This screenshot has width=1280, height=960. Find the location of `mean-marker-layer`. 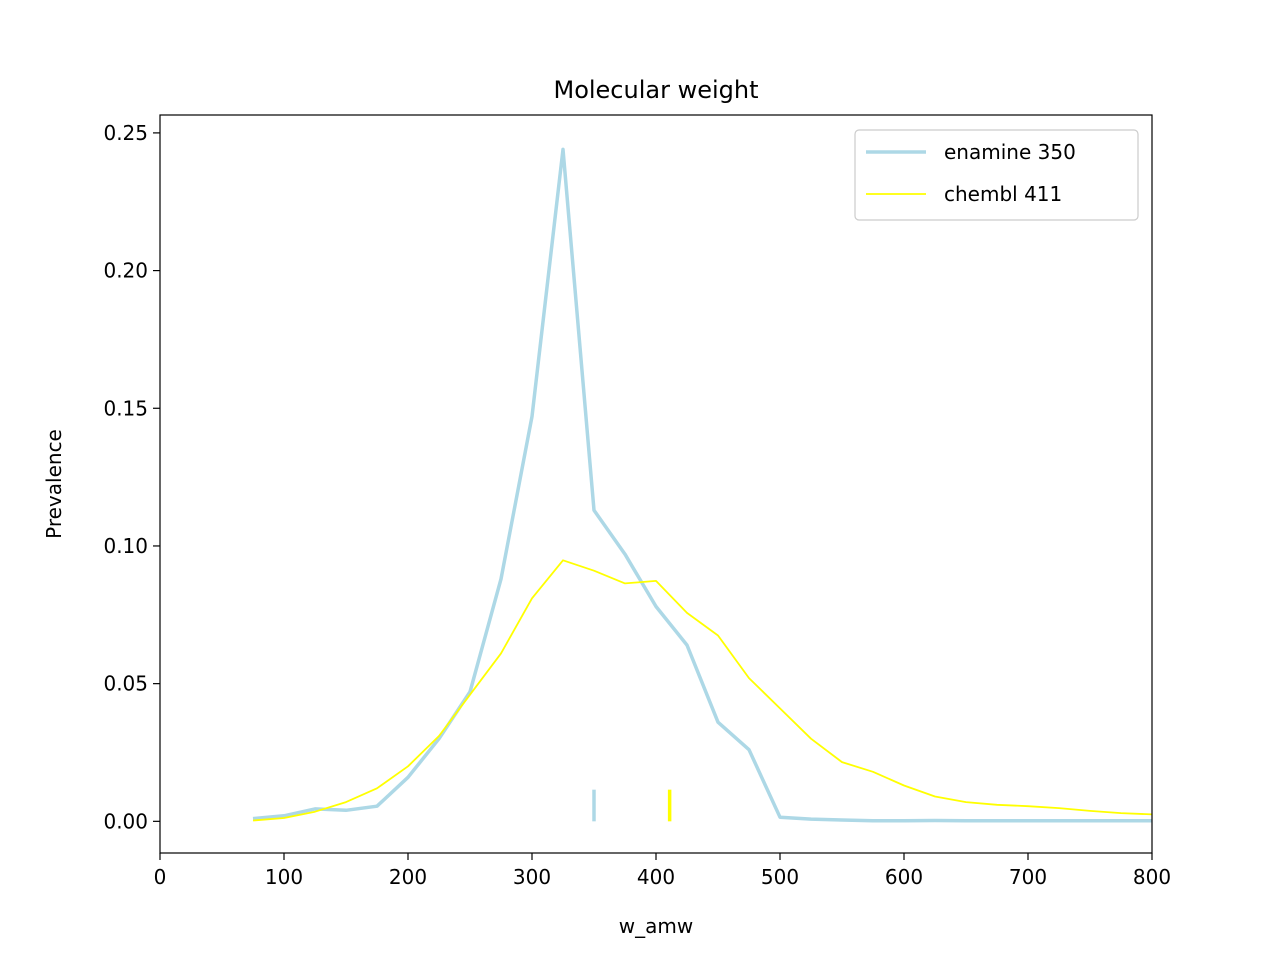

mean-marker-layer is located at coordinates (632, 805).